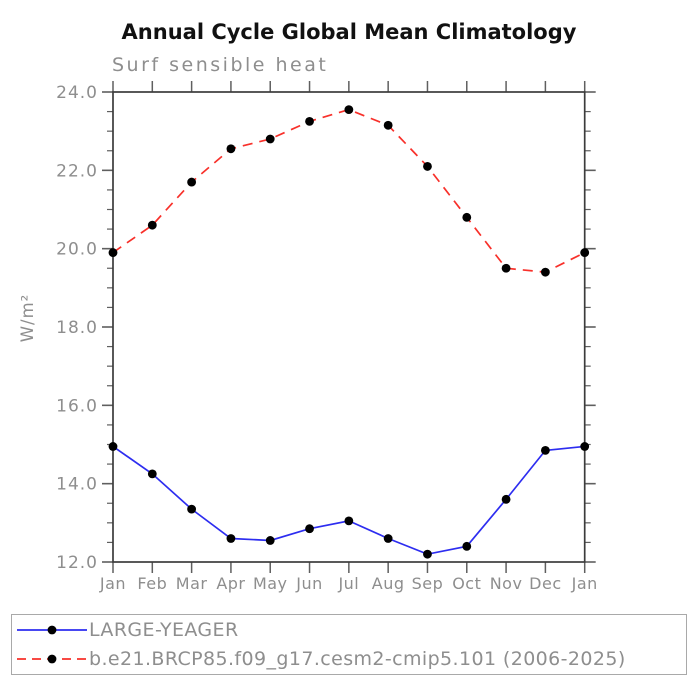 The image size is (700, 700). I want to click on svg-text: 22.0, so click(77, 171).